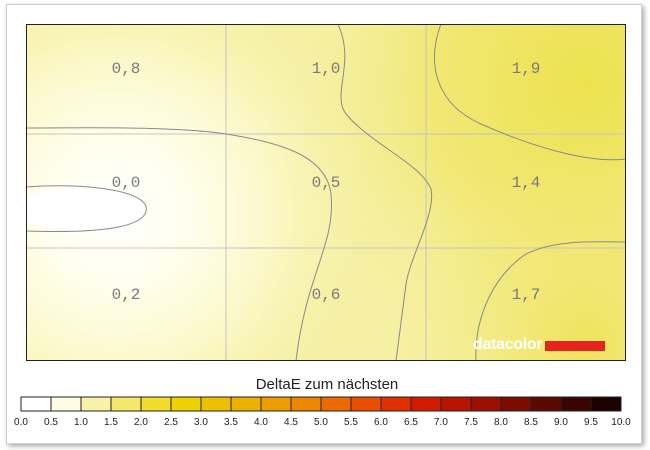 This screenshot has width=650, height=450. I want to click on colorbar-tick-label: 9.5, so click(591, 422).